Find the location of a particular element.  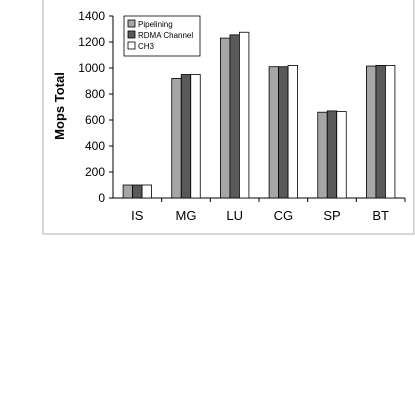

x-tick-label: BT is located at coordinates (380, 215).